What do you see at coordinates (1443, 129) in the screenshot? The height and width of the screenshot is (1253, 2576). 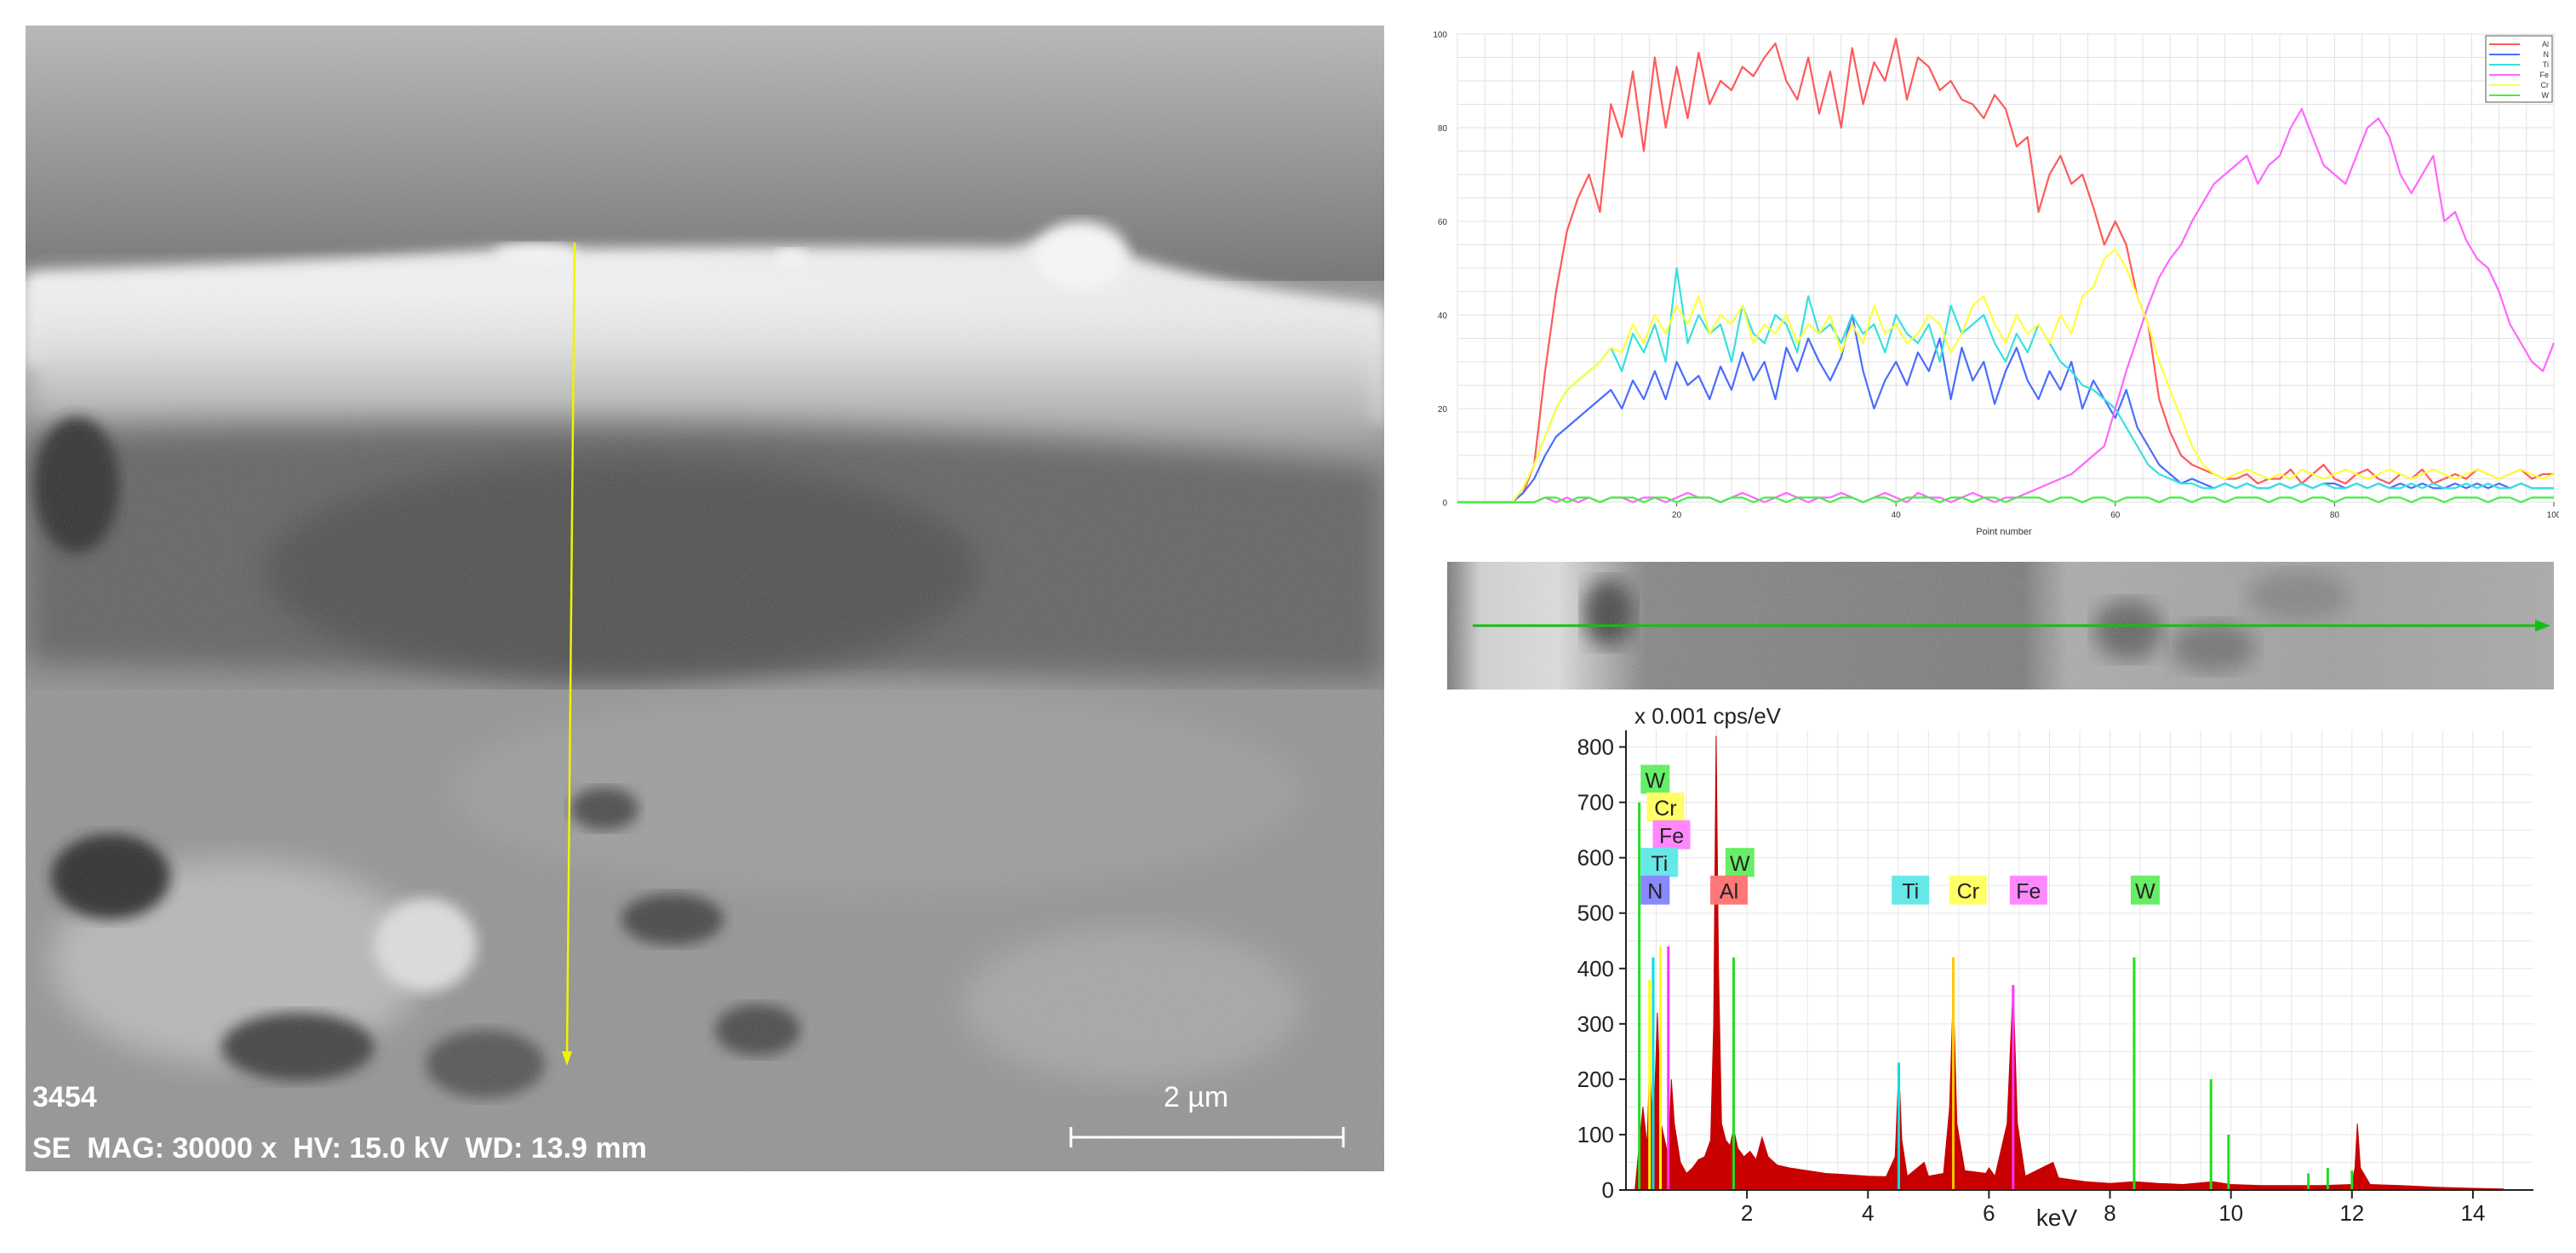 I see `linescan-y-tick-label: 80` at bounding box center [1443, 129].